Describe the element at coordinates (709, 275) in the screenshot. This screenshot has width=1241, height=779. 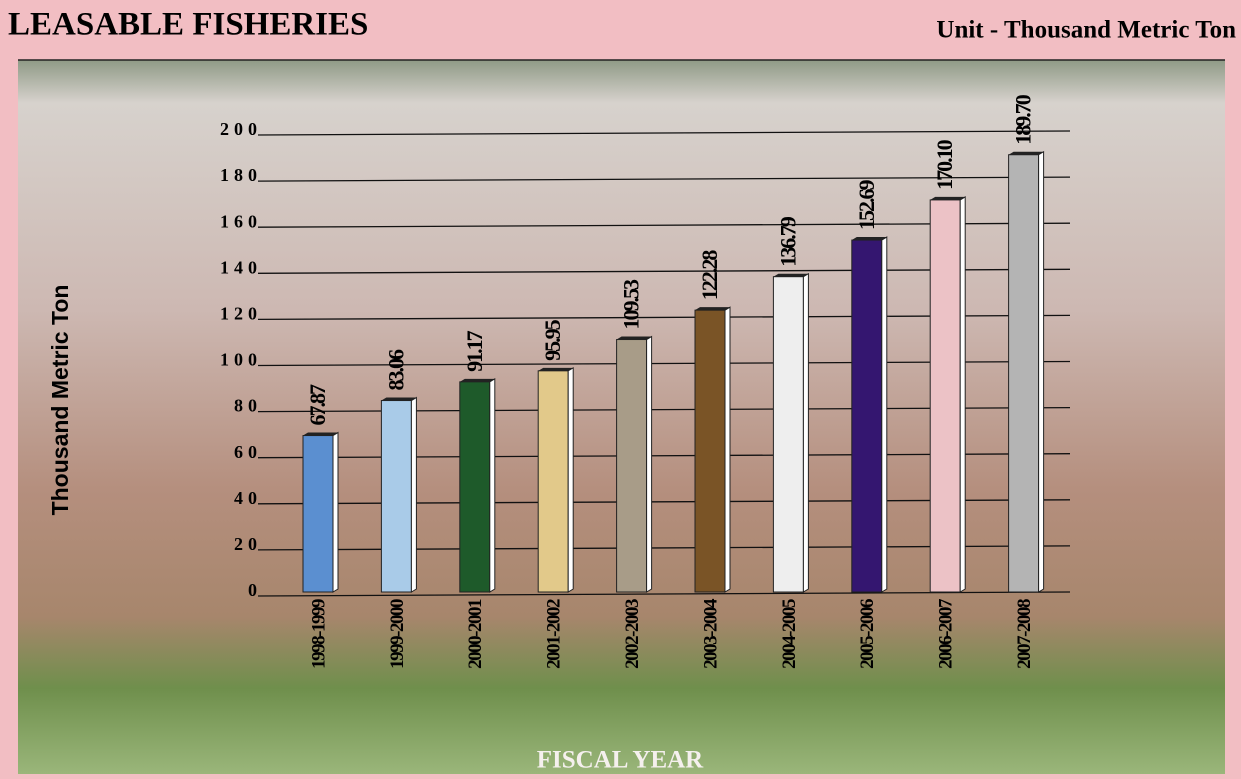
I see `value-label: 122.28` at that location.